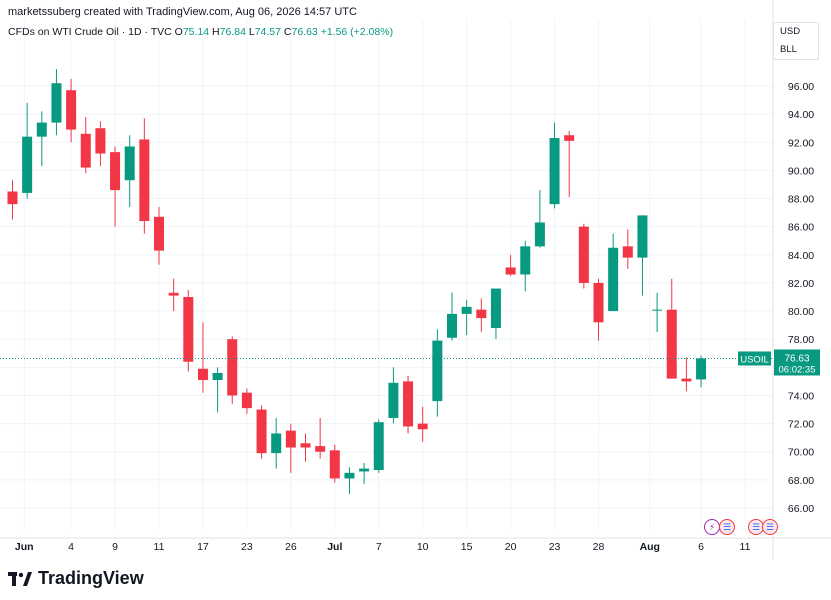 The width and height of the screenshot is (831, 600). What do you see at coordinates (797, 369) in the screenshot?
I see `price-tag-countdown: 06:02:35` at bounding box center [797, 369].